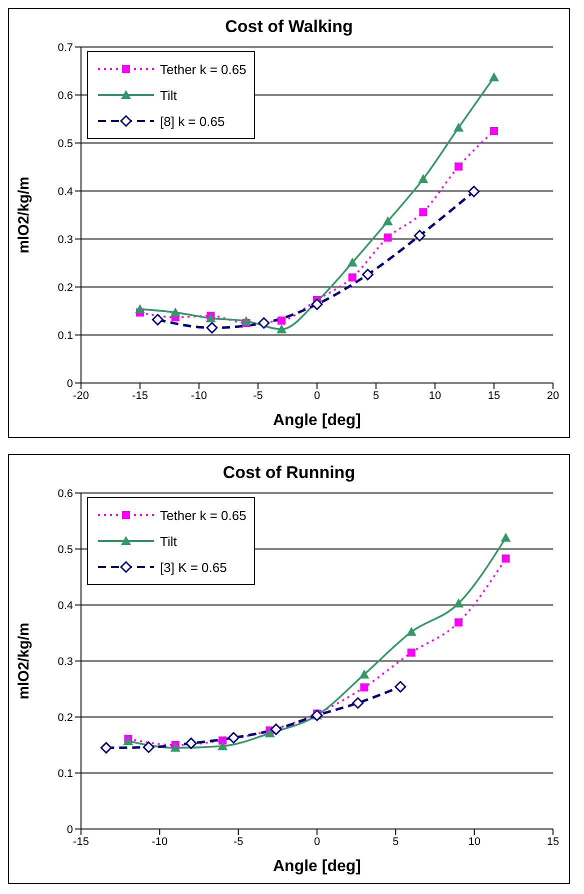  I want to click on x-tick-label: 20, so click(553, 396).